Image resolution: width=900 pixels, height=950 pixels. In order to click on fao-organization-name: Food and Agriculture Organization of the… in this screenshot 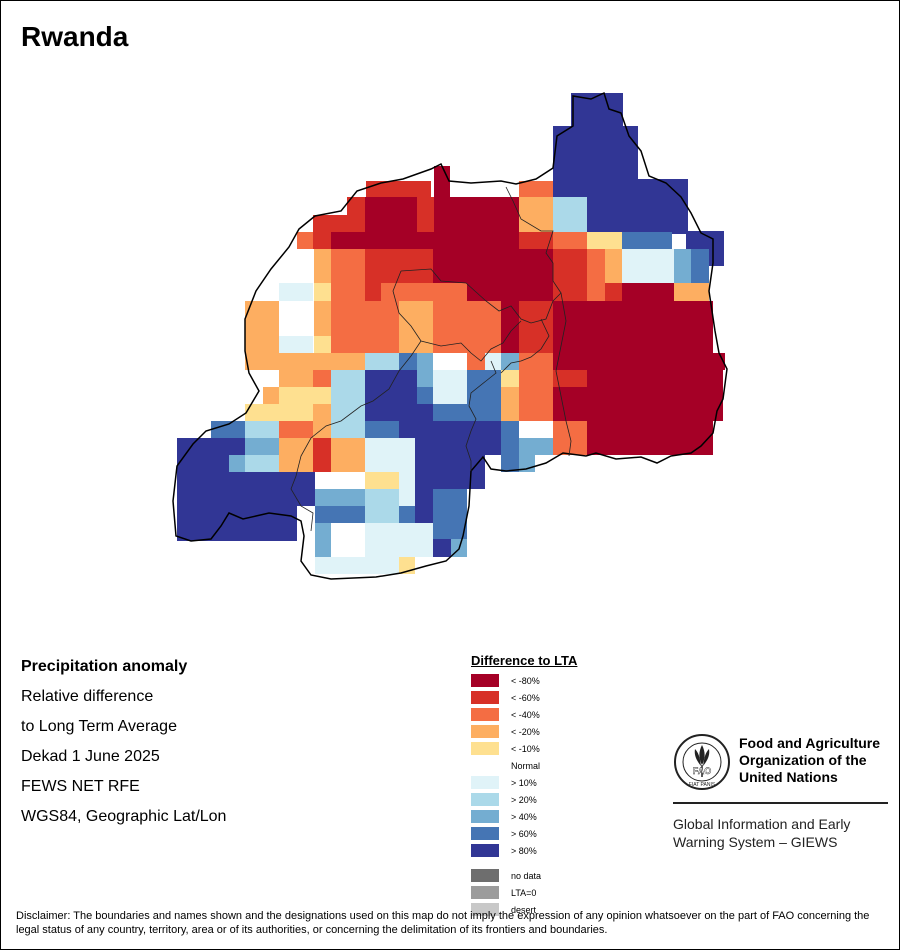, I will do `click(819, 760)`.